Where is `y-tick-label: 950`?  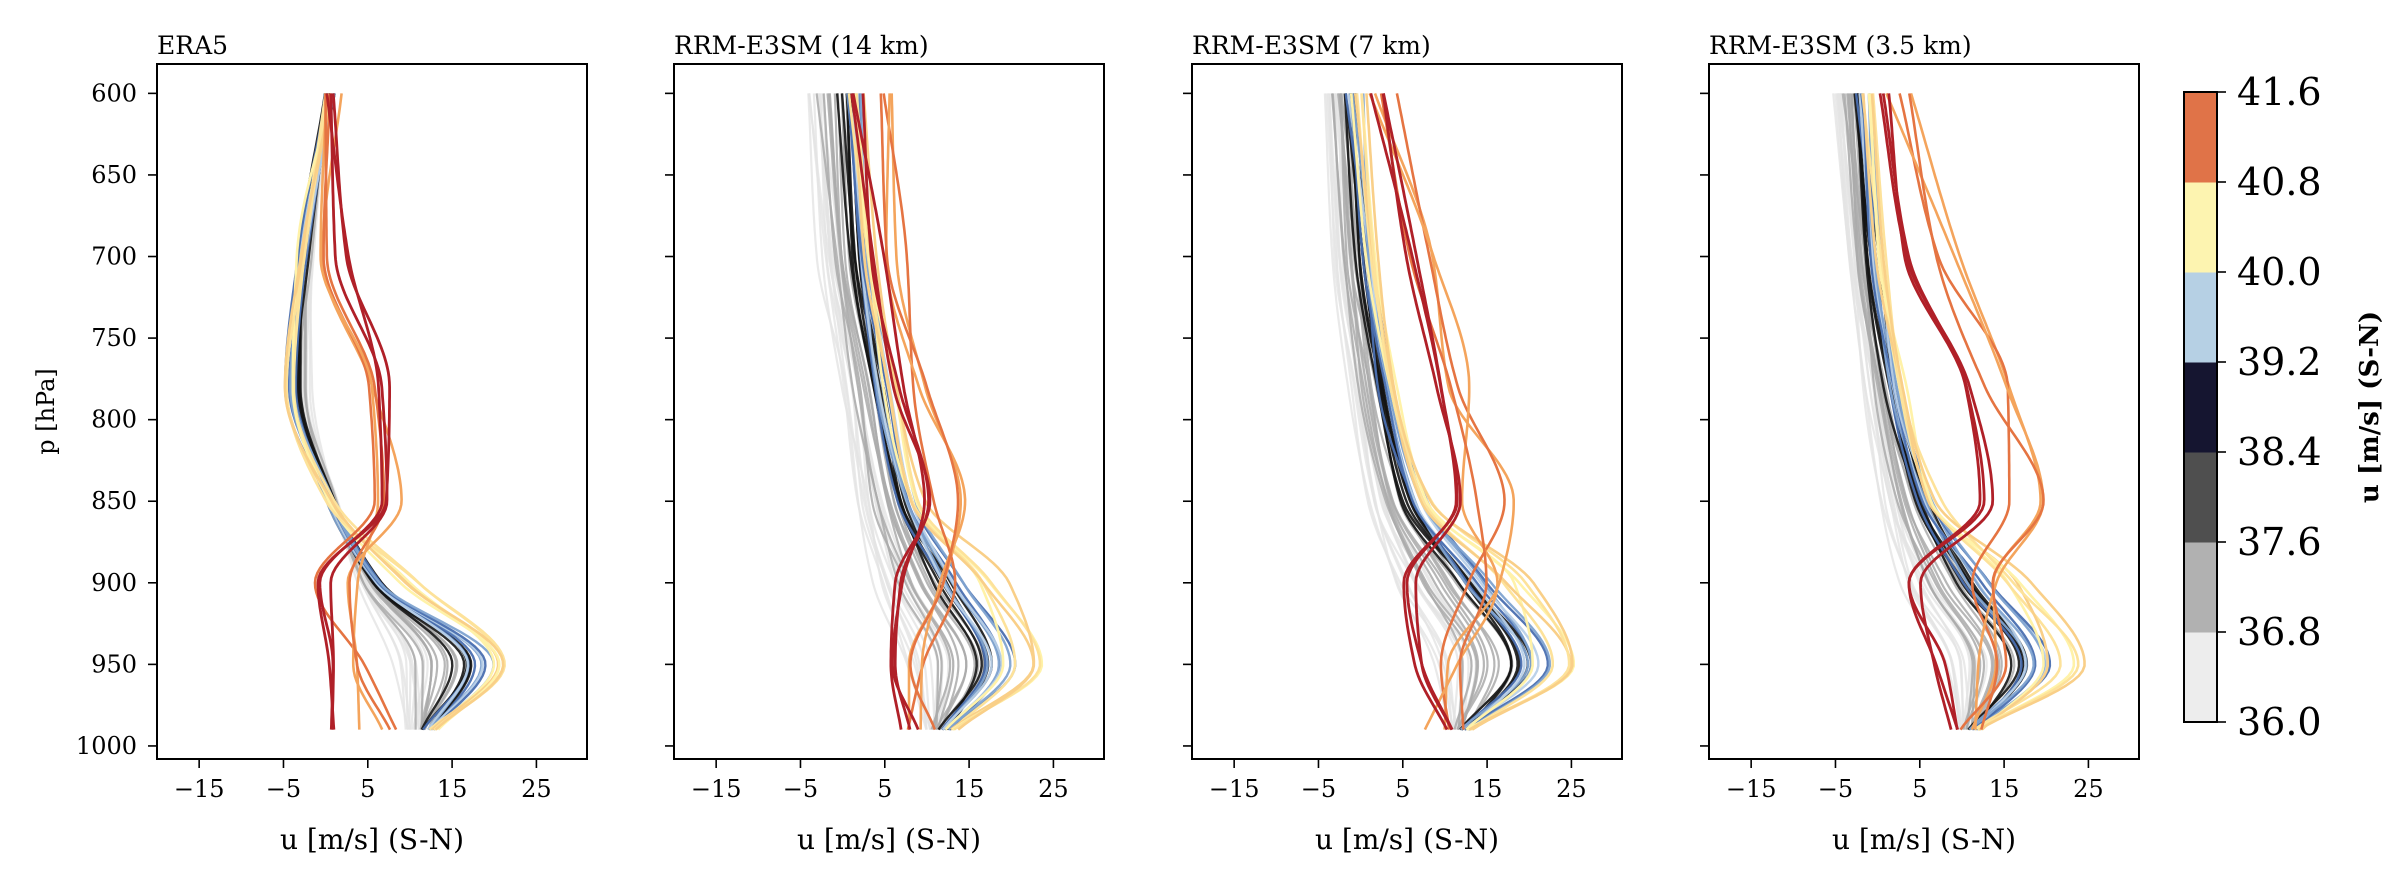
y-tick-label: 950 is located at coordinates (114, 664).